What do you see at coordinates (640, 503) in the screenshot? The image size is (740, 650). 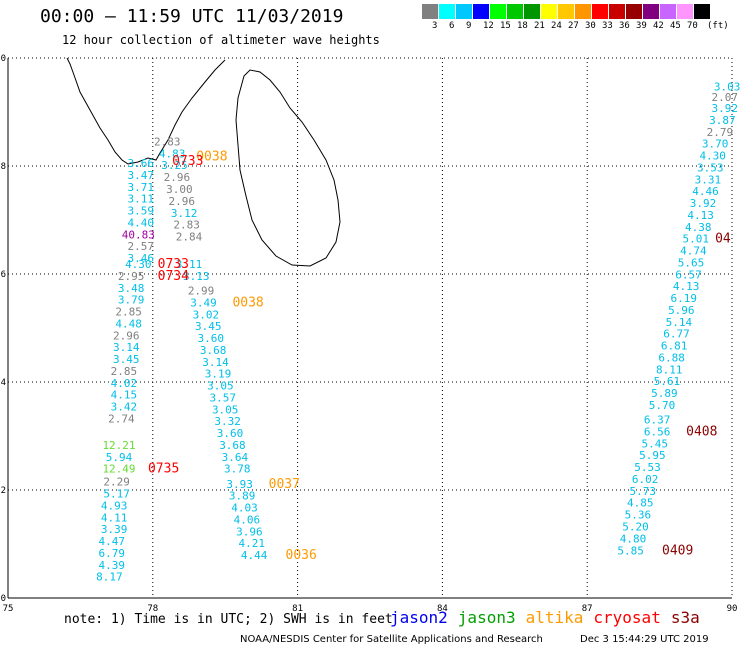 I see `wave-height-label: 4.85` at bounding box center [640, 503].